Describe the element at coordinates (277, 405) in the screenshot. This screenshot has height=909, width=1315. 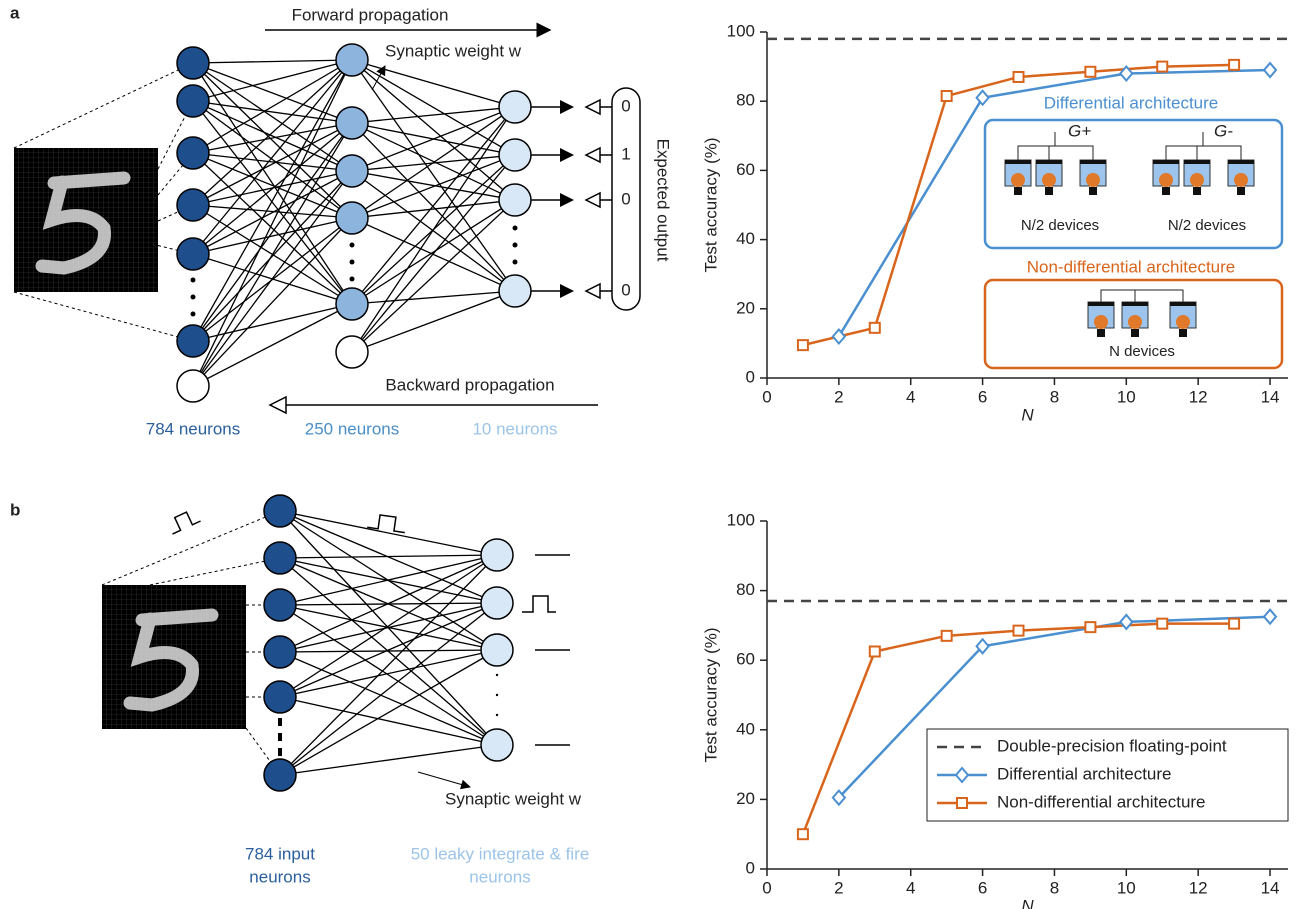
I see `backward-head` at that location.